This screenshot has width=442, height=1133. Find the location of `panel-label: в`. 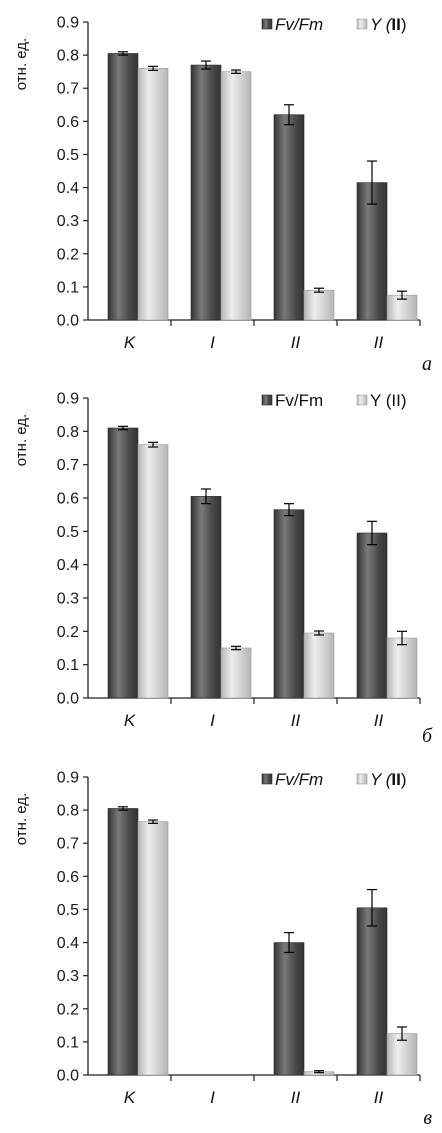

panel-label: в is located at coordinates (427, 1118).